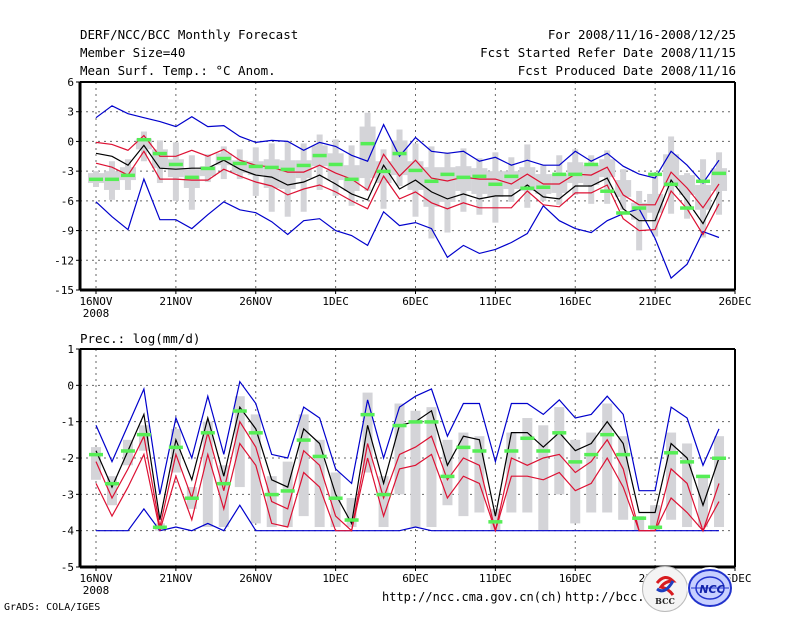  I want to click on prec-ytick-label: -3, so click(67, 494).